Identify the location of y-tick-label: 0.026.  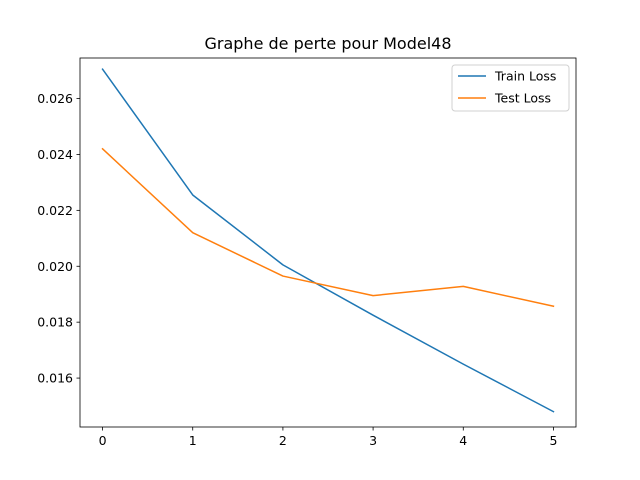
(55, 98).